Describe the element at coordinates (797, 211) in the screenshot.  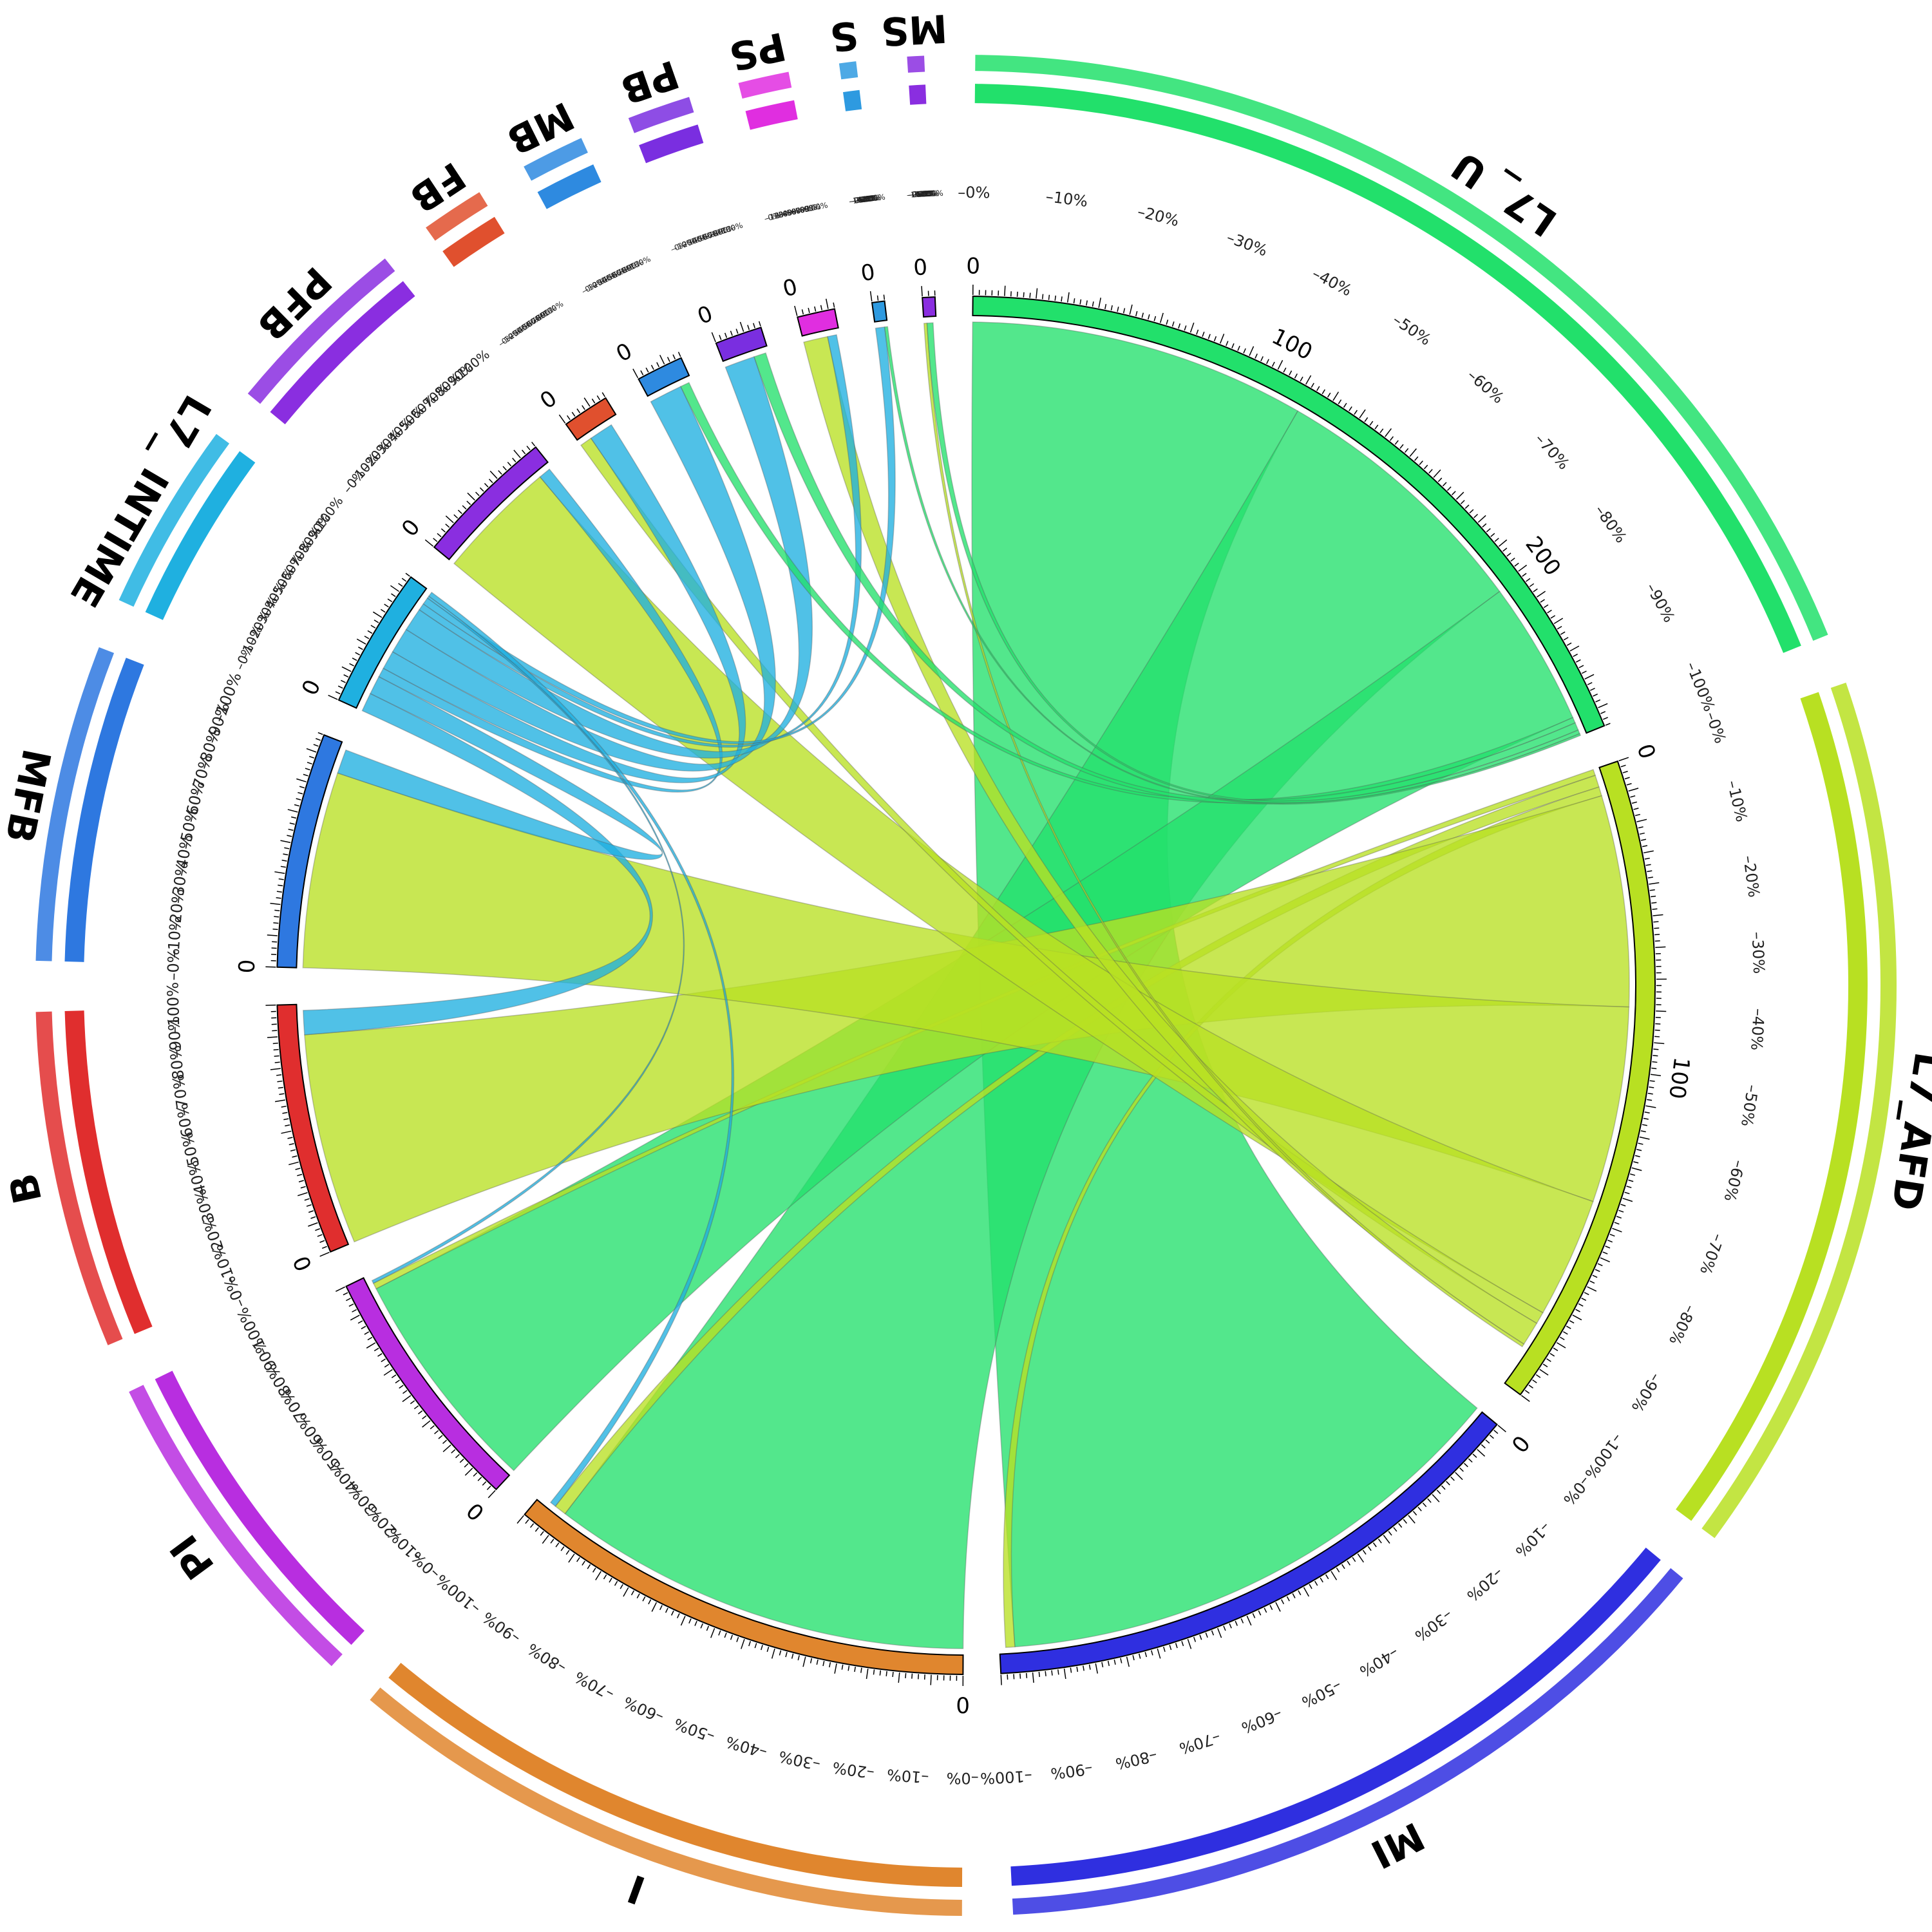
I see `percent-label: –60%` at that location.